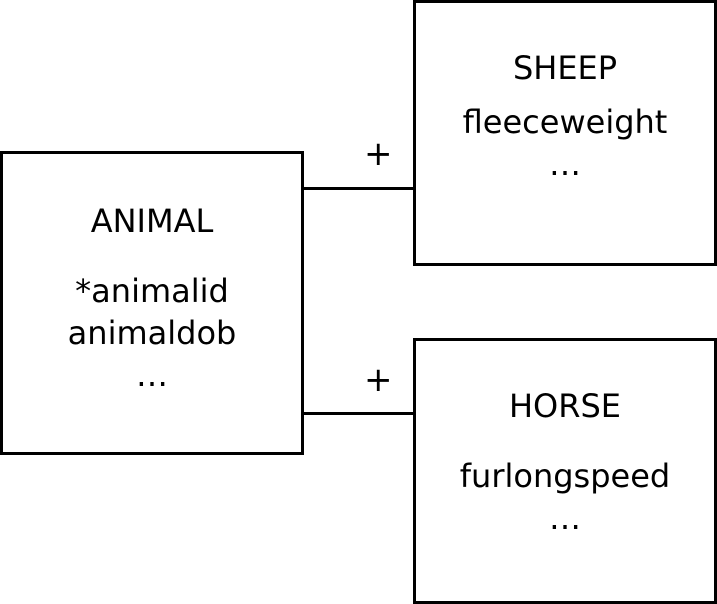  What do you see at coordinates (152, 291) in the screenshot?
I see `attribute: *animalid` at bounding box center [152, 291].